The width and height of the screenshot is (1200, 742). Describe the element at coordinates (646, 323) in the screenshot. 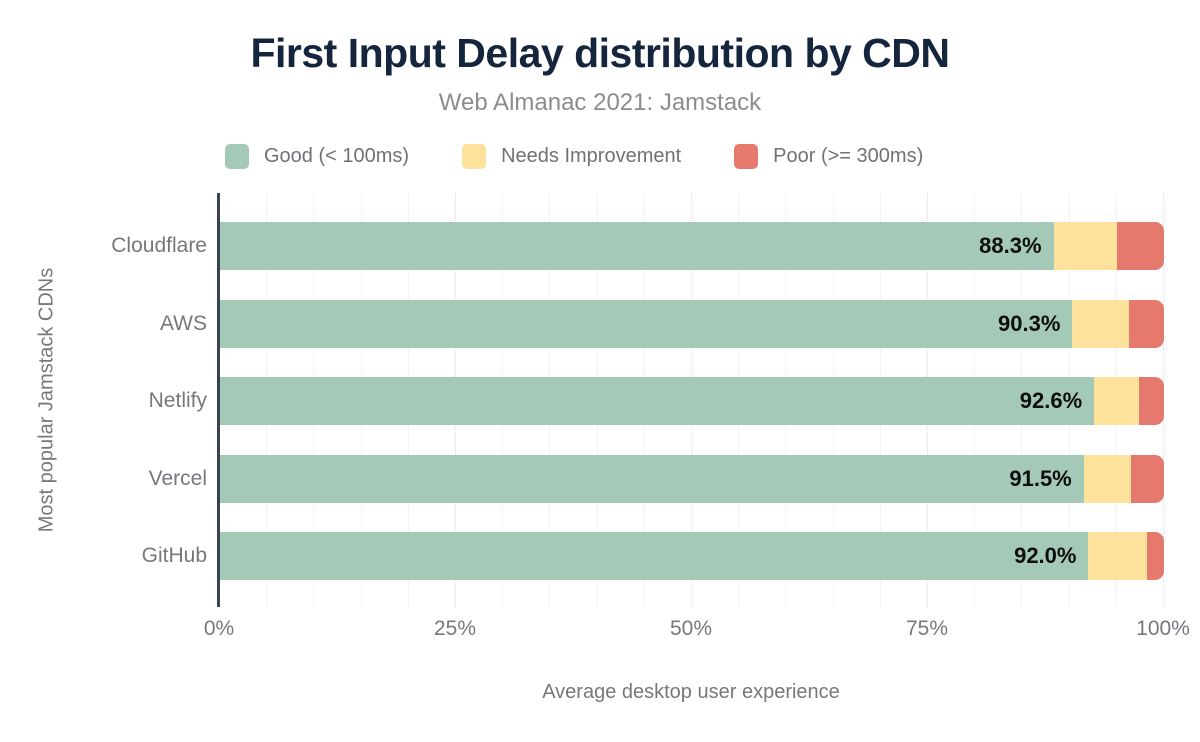

I see `bar-segment-good-aws: 90.3%` at that location.